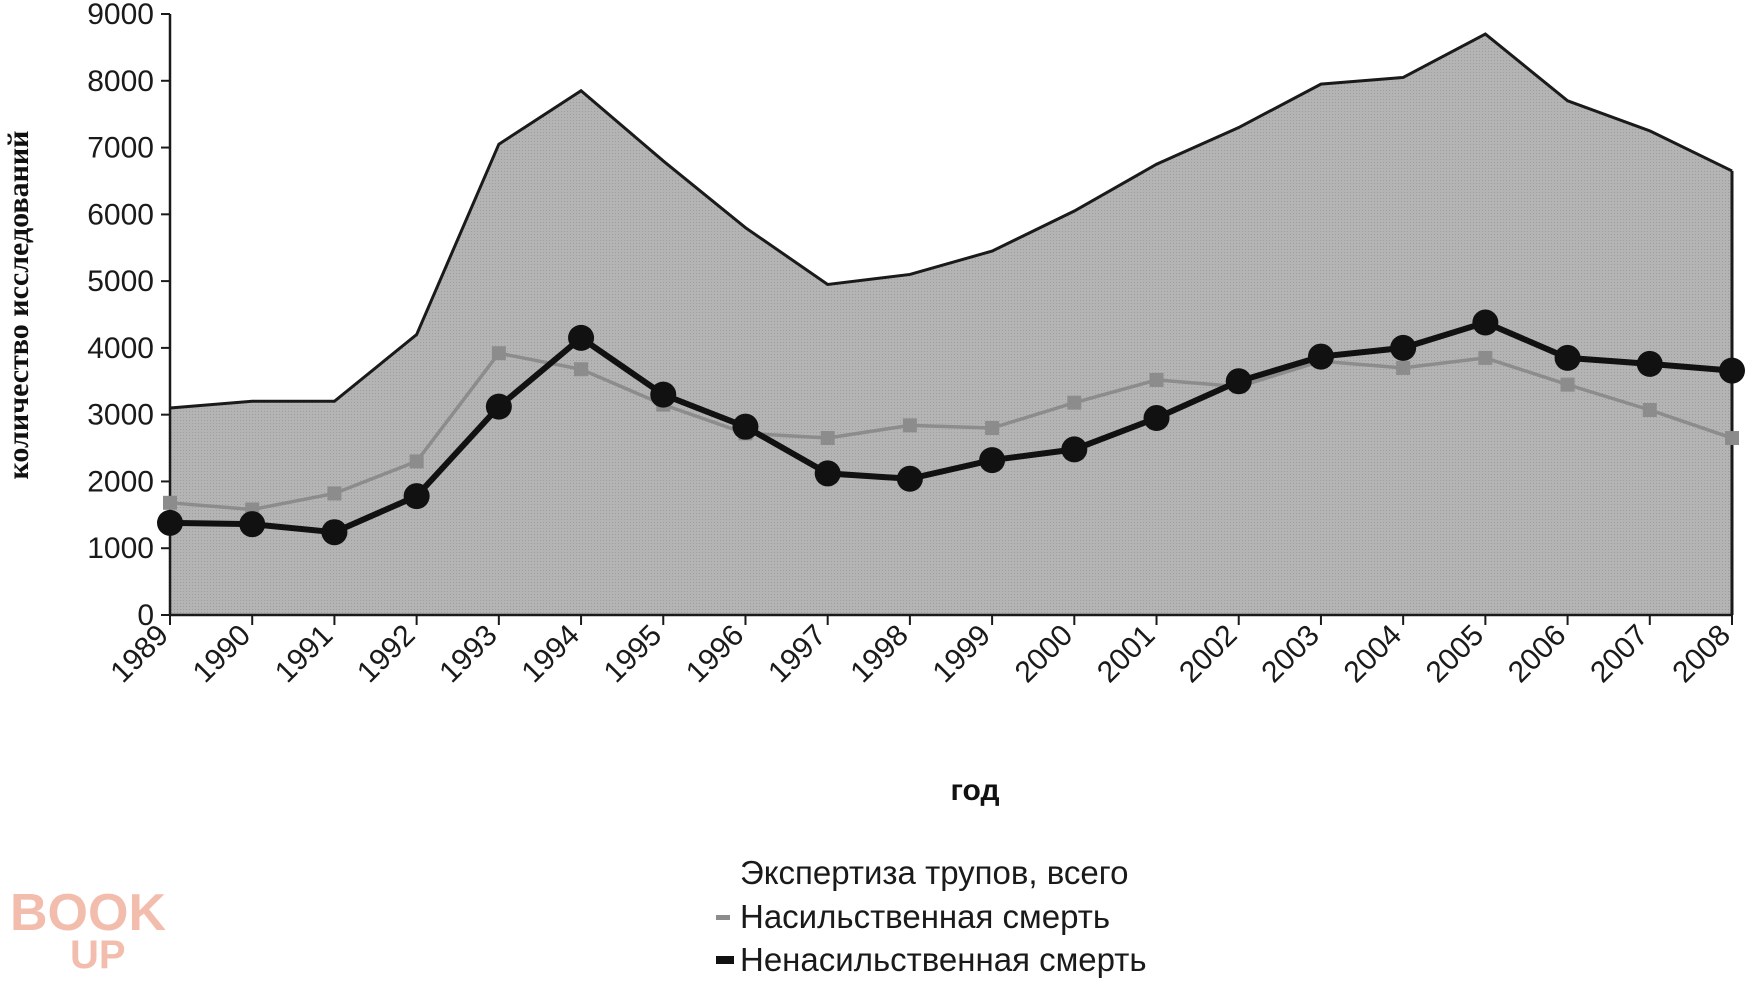 The height and width of the screenshot is (981, 1749). What do you see at coordinates (1208, 654) in the screenshot?
I see `x-tick-label: 2002` at bounding box center [1208, 654].